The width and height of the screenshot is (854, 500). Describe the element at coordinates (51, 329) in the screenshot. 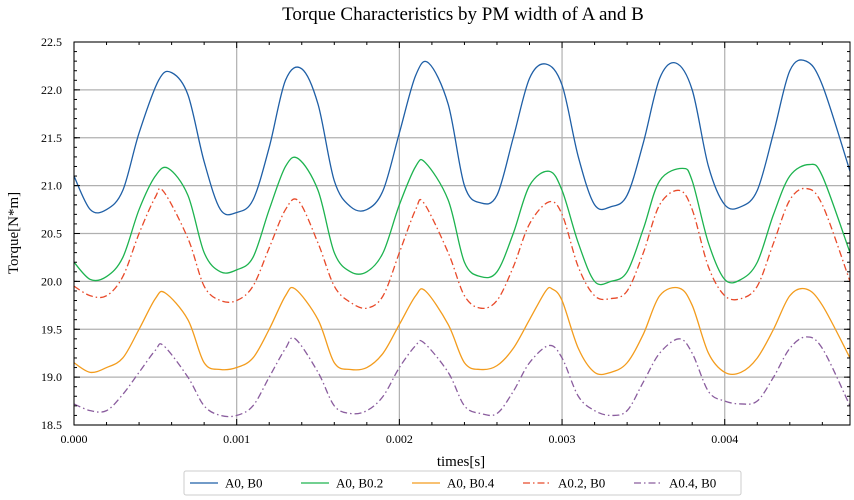

I see `y-tick-label: 19.5` at that location.